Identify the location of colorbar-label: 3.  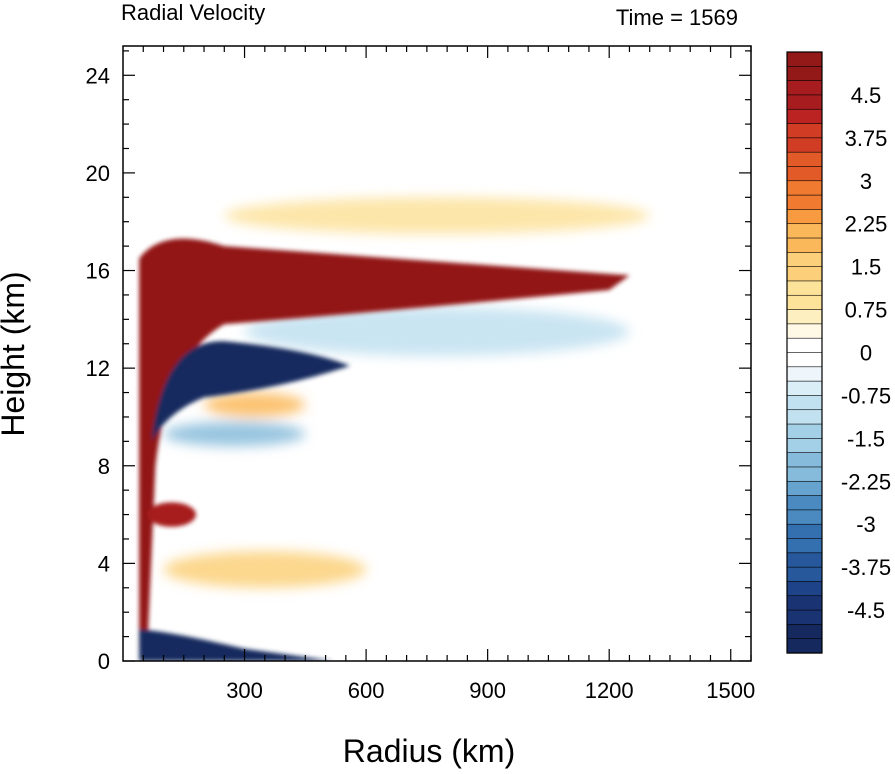
(866, 181).